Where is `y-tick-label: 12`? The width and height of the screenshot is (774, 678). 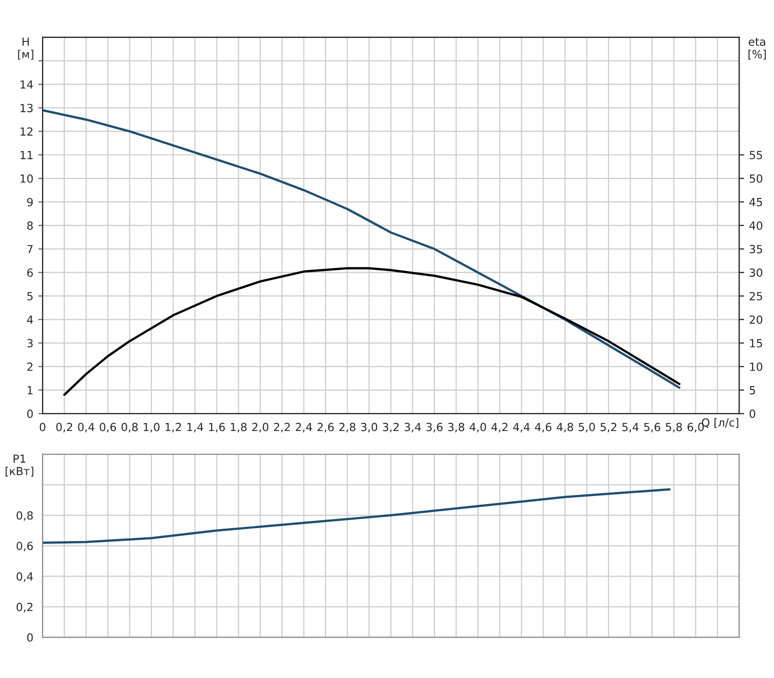
y-tick-label: 12 is located at coordinates (26, 131).